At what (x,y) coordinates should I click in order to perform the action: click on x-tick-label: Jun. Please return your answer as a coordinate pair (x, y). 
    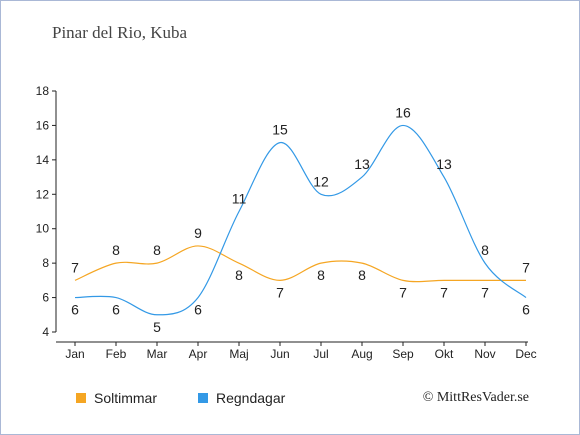
    Looking at the image, I should click on (279, 354).